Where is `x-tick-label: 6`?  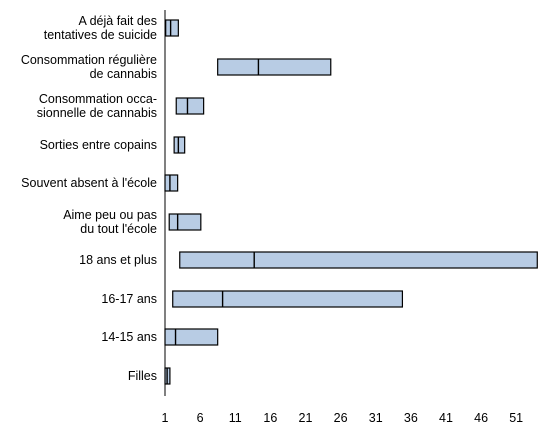
x-tick-label: 6 is located at coordinates (200, 418).